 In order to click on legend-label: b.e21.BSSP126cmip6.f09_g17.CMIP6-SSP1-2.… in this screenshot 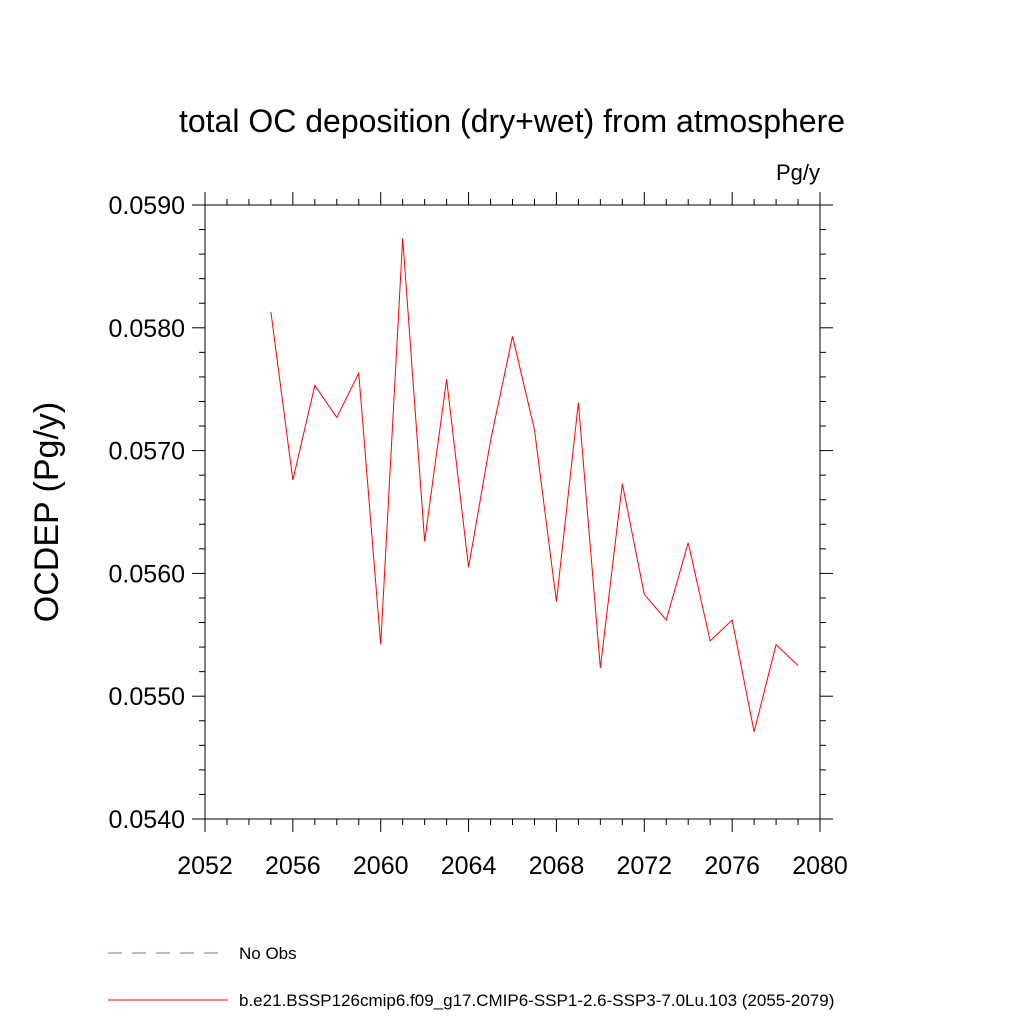, I will do `click(536, 1000)`.